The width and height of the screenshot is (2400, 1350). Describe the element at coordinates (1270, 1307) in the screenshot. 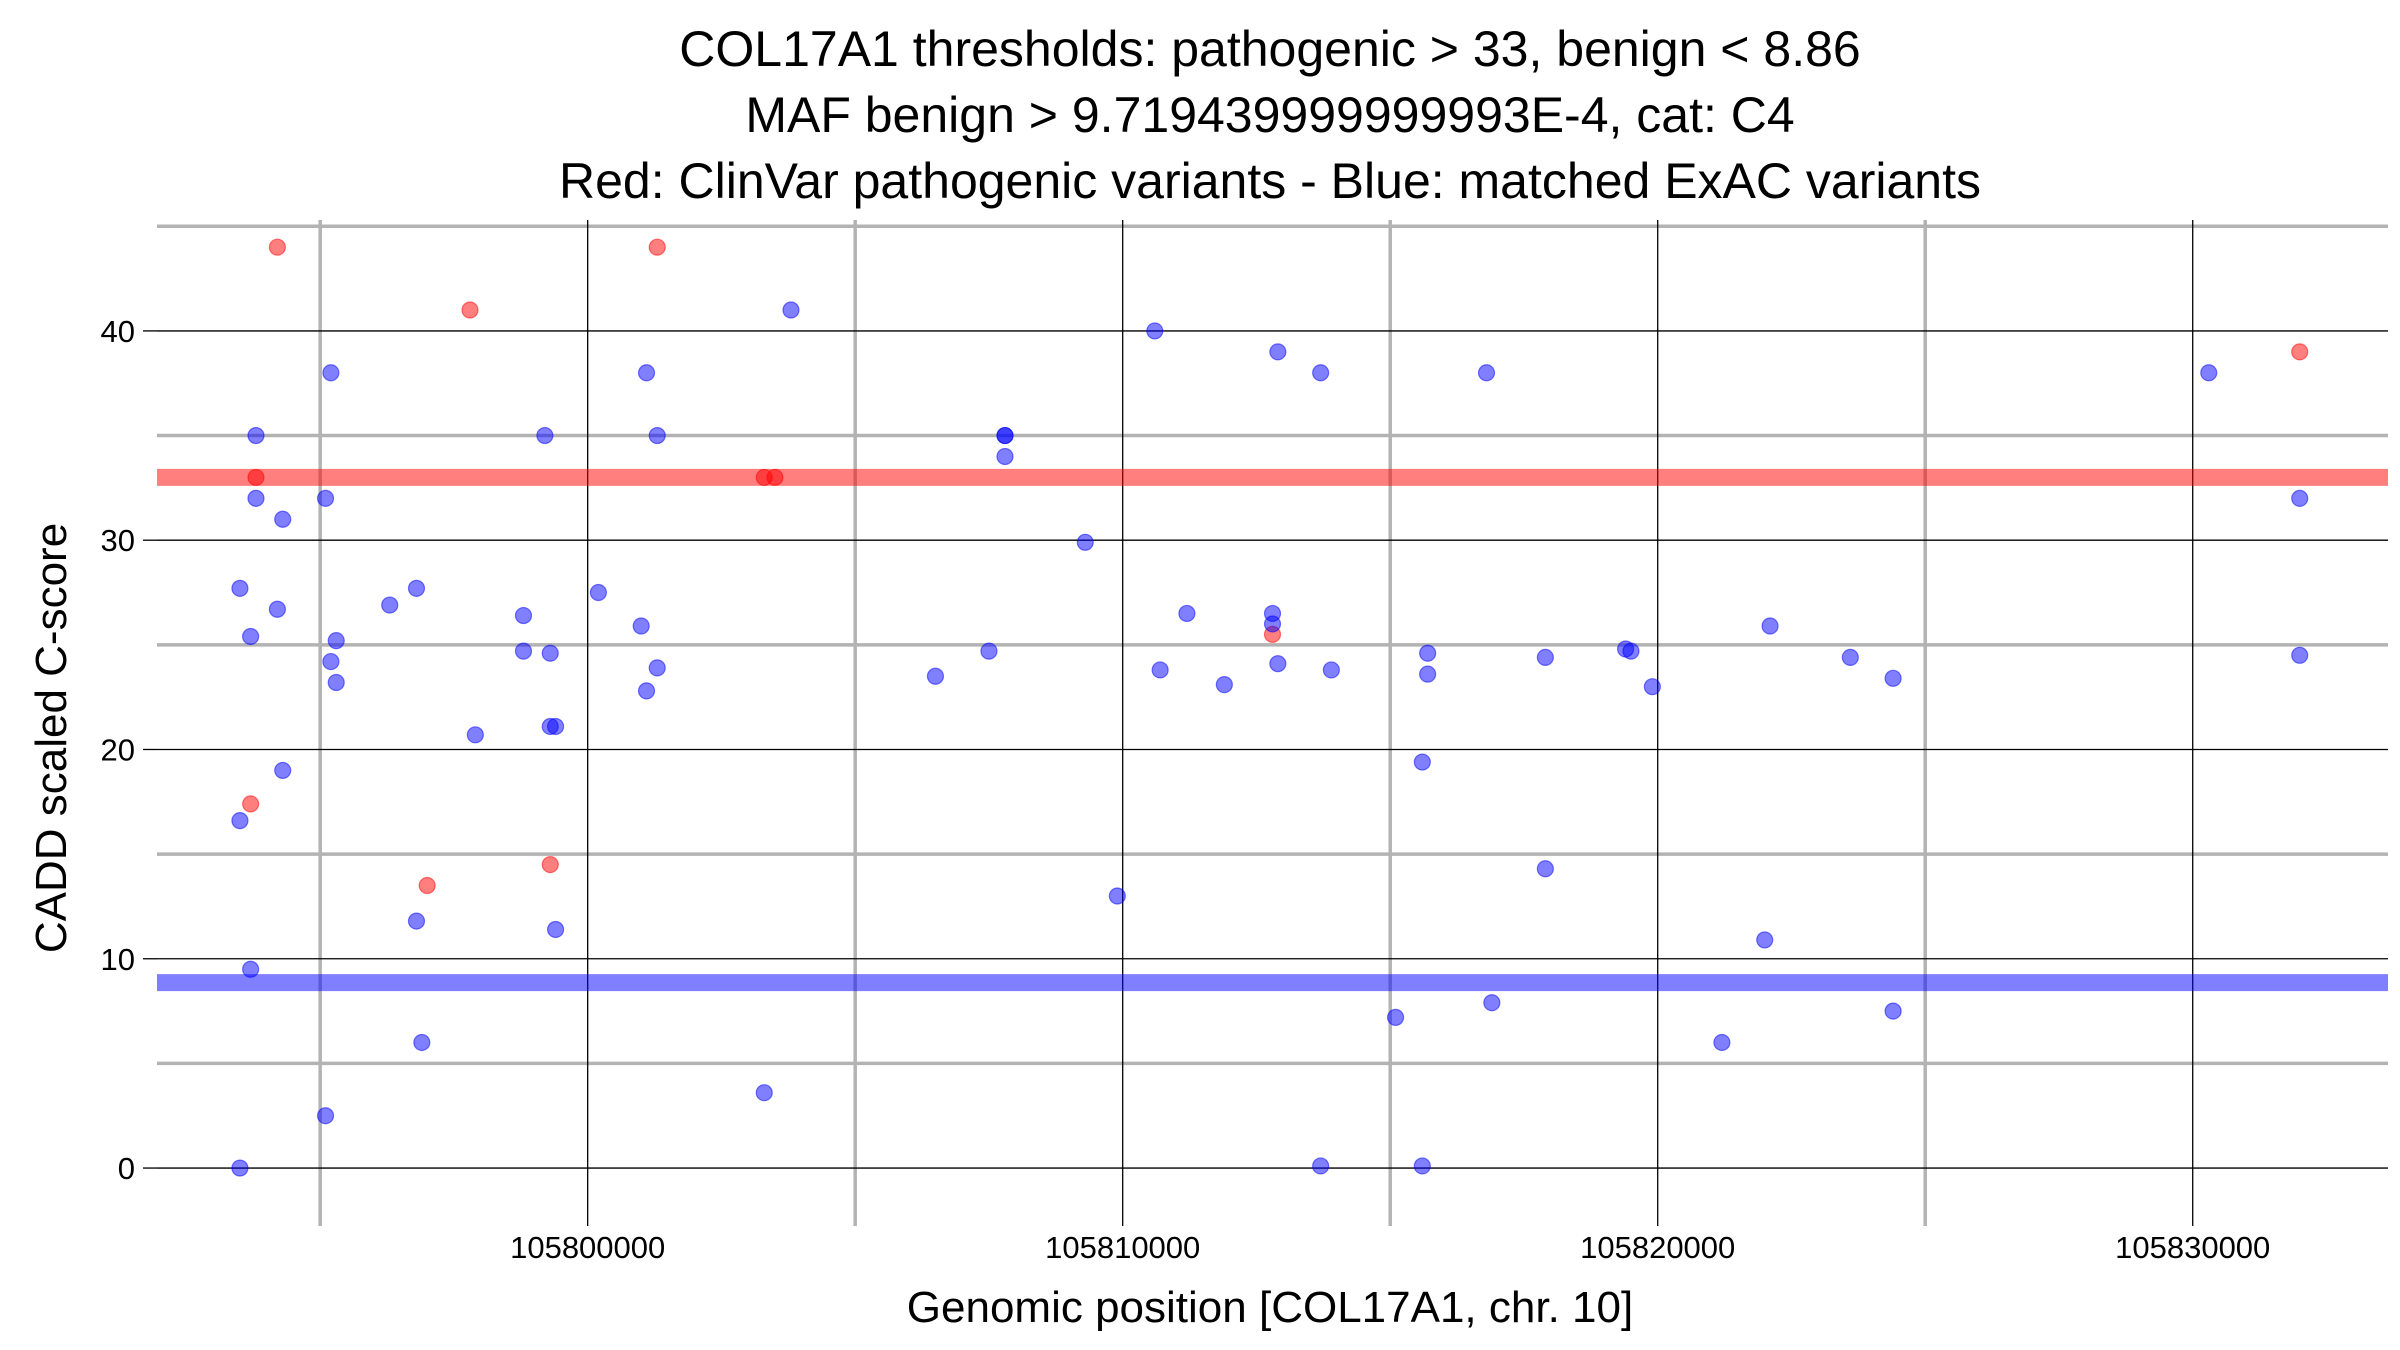

I see `x-axis-title: Genomic position [COL17A1, chr. 10]` at that location.